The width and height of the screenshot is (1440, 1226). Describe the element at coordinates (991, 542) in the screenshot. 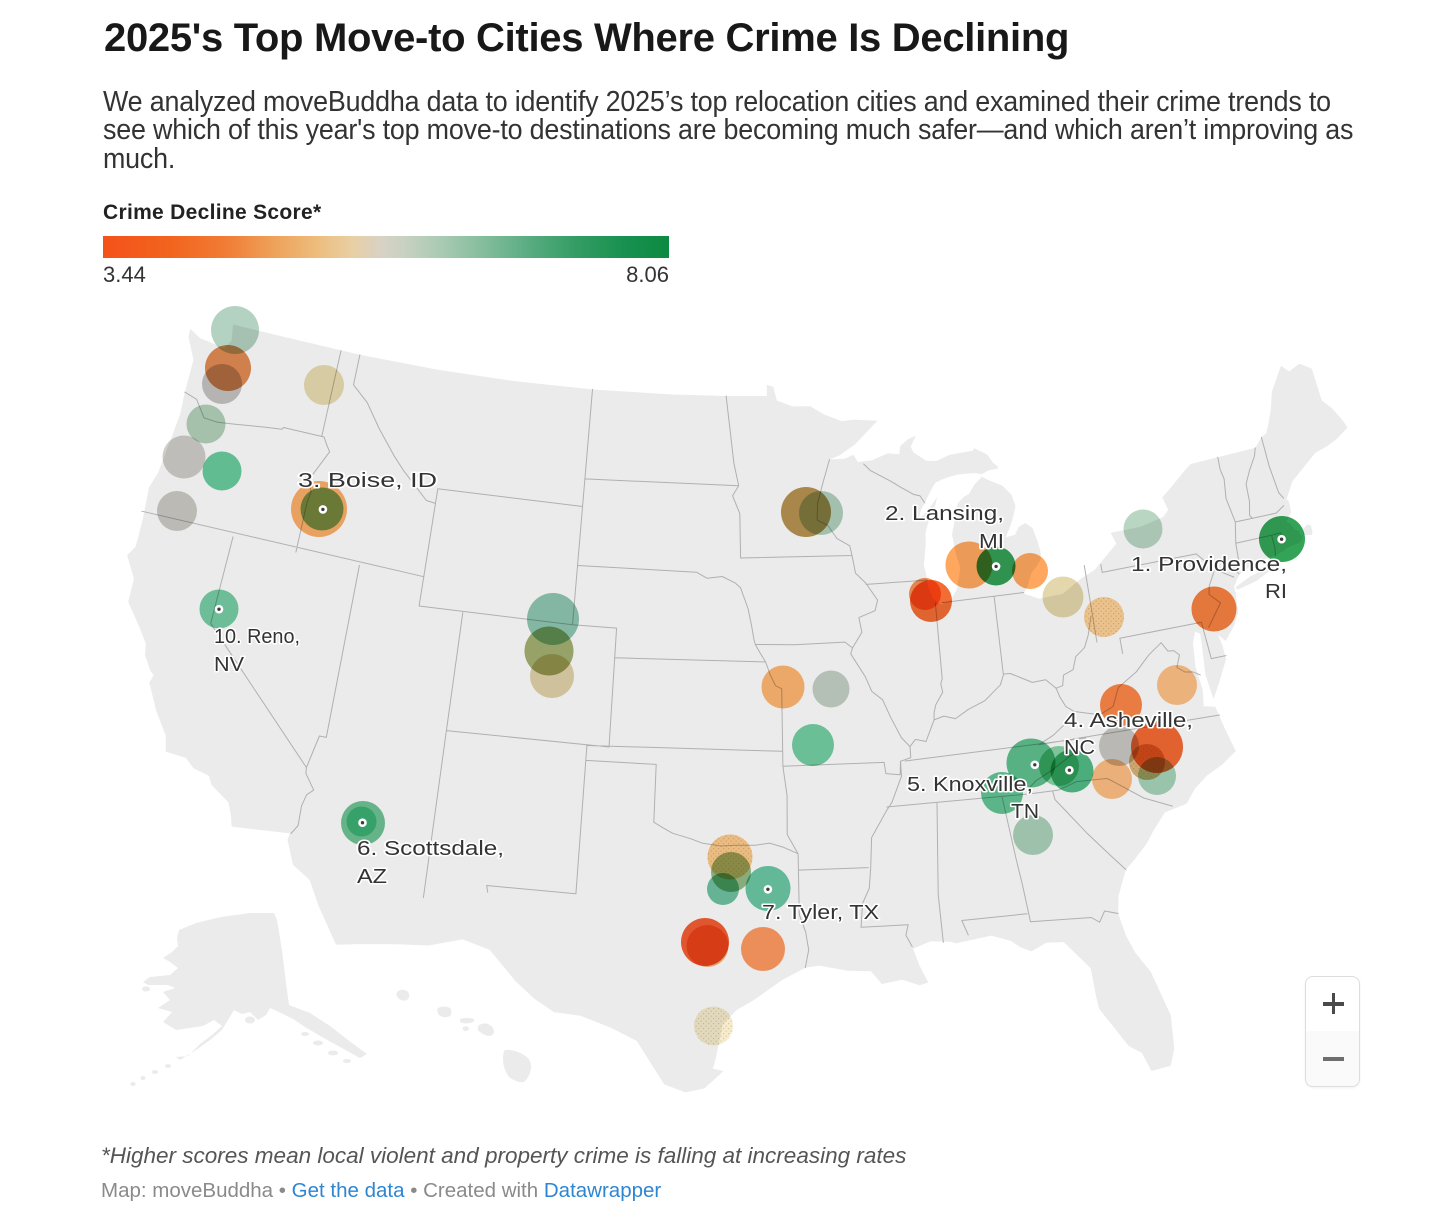

I see `svg-text: MI` at that location.